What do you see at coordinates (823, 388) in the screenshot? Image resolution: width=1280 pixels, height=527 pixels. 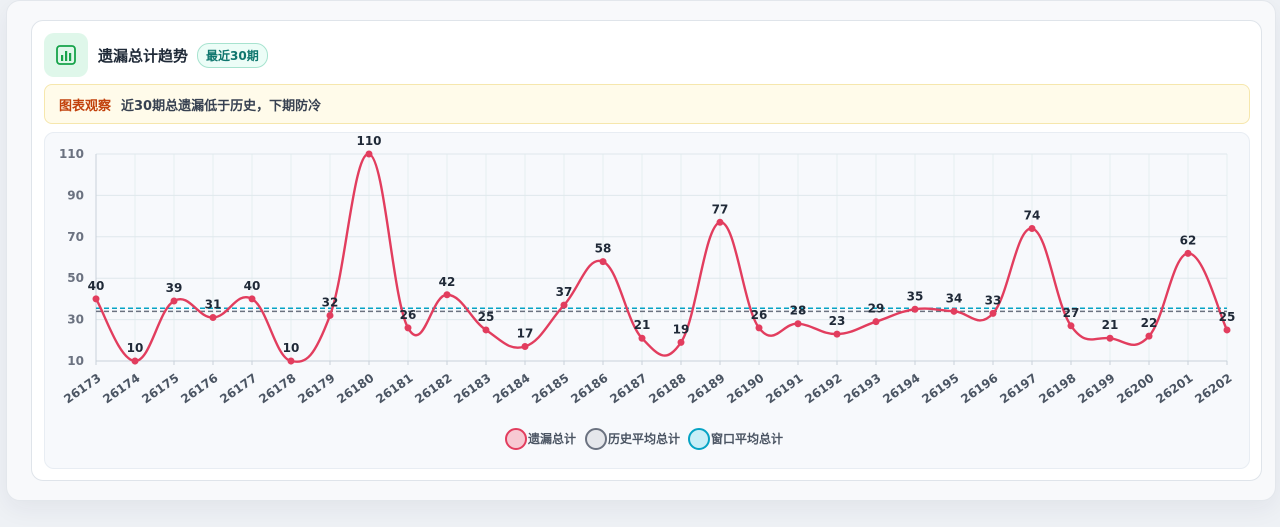 I see `x-tick-label: 26192` at bounding box center [823, 388].